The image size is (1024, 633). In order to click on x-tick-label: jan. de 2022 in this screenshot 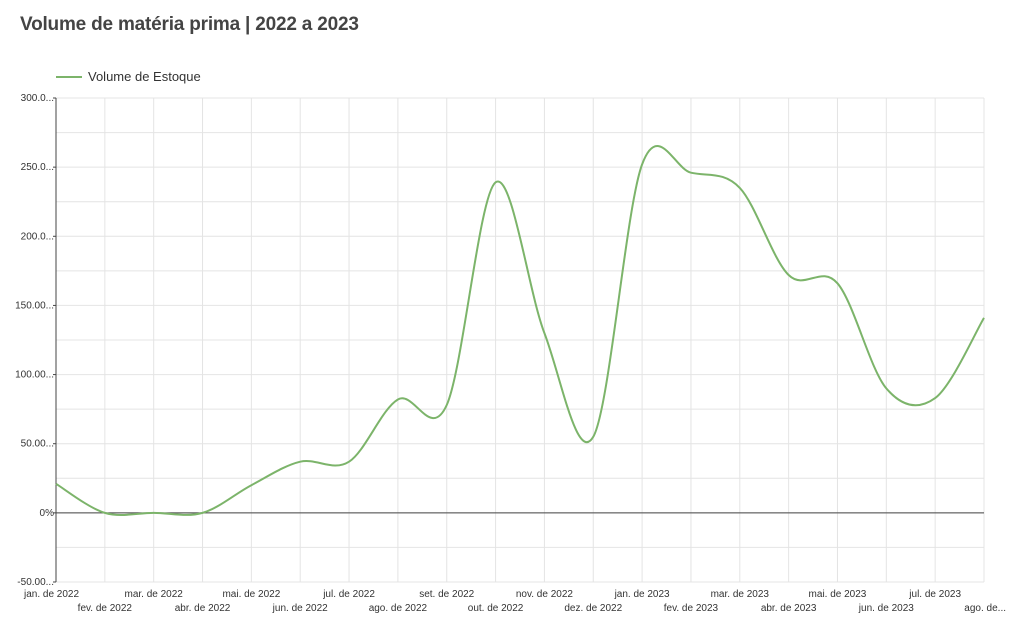, I will do `click(51, 594)`.